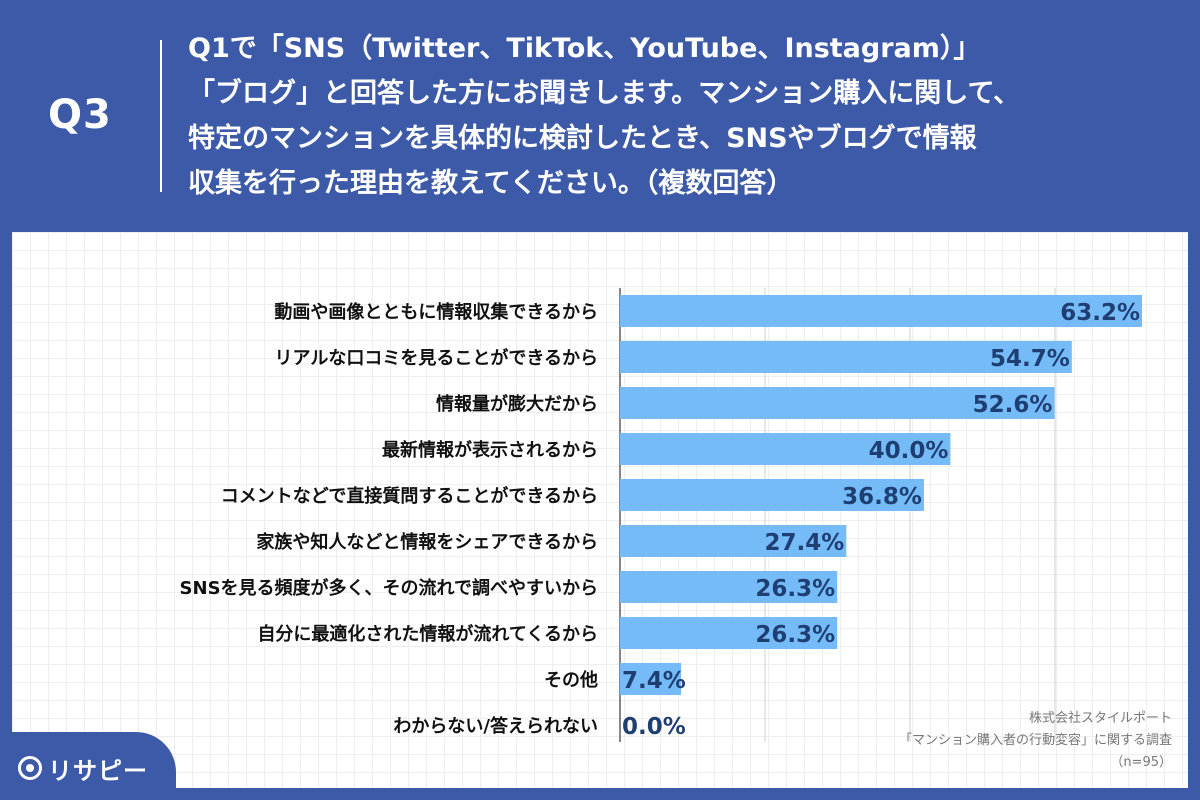  What do you see at coordinates (805, 543) in the screenshot?
I see `data-label: 27.4%` at bounding box center [805, 543].